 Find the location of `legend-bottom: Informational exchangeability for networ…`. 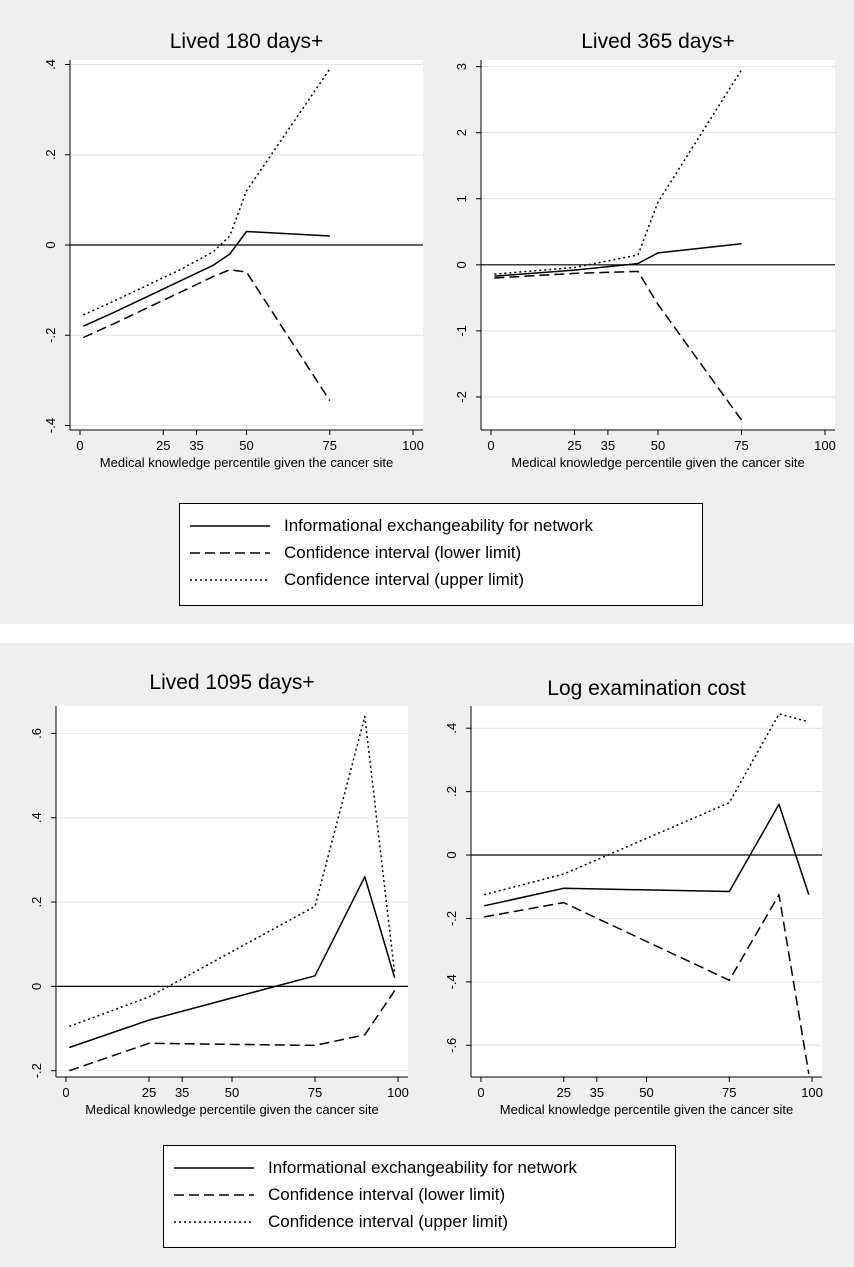

legend-bottom: Informational exchangeability for networ… is located at coordinates (419, 1196).